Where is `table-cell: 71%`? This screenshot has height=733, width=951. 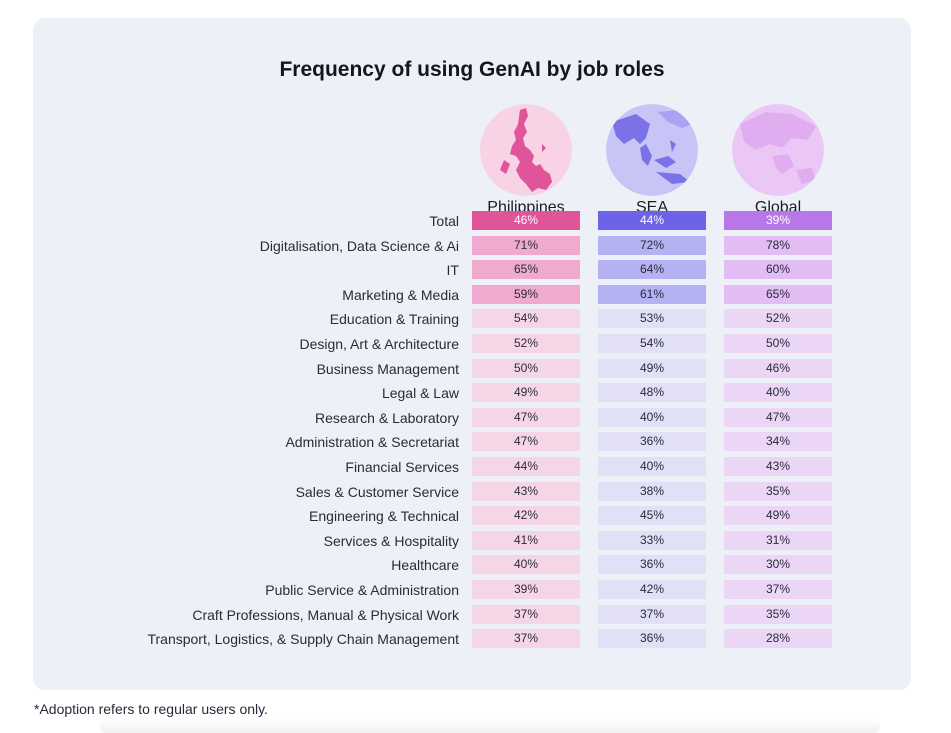 table-cell: 71% is located at coordinates (526, 245).